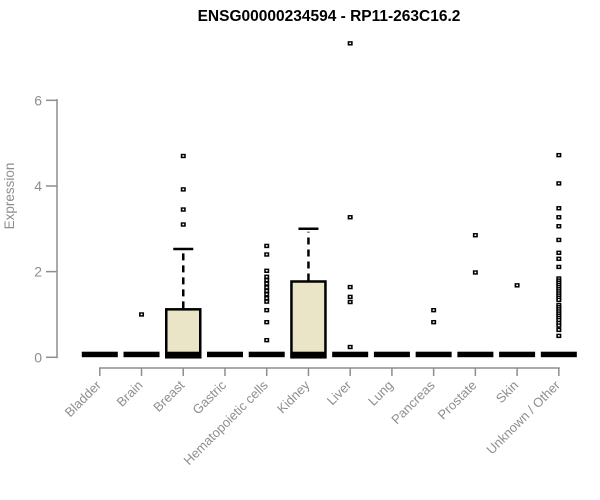  I want to click on category-label: Liver, so click(339, 392).